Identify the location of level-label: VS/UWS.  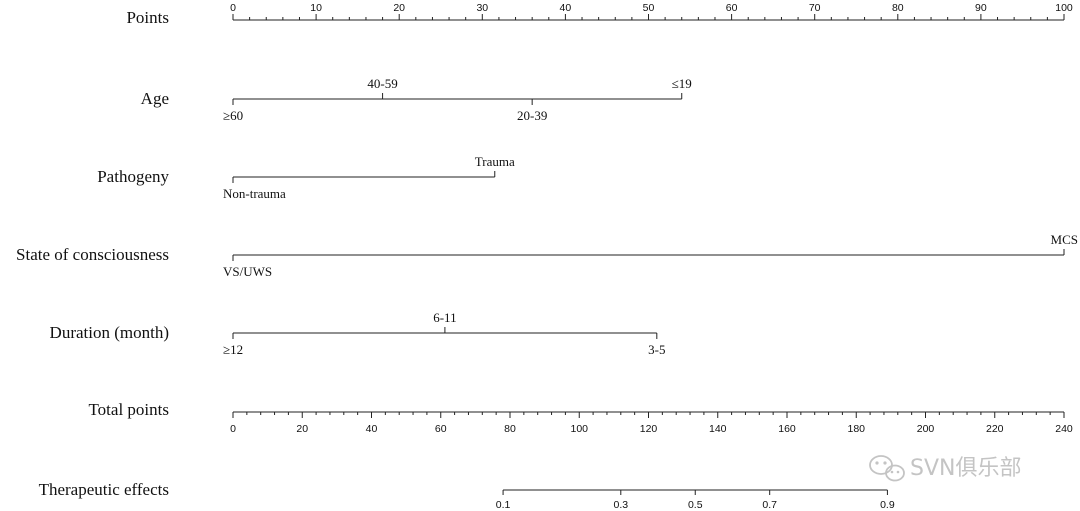
(247, 271).